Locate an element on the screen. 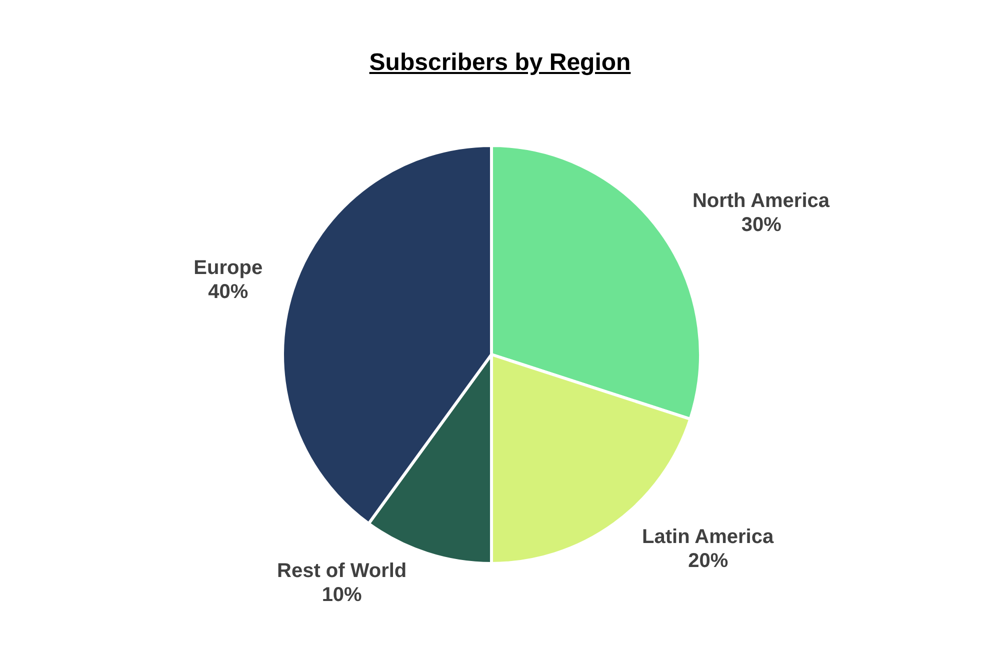 This screenshot has height=659, width=1000. chart-title: Subscribers by Region is located at coordinates (500, 63).